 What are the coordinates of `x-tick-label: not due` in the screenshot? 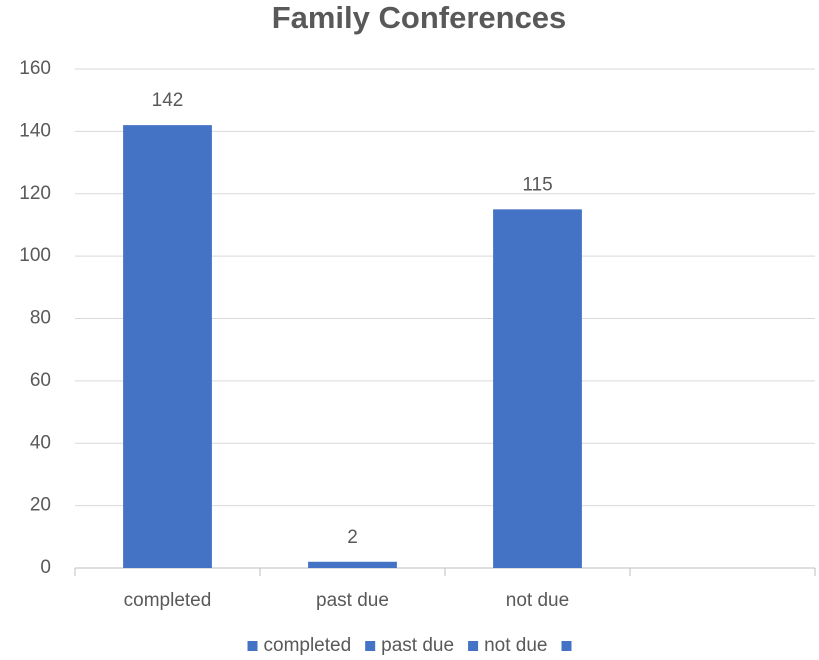 It's located at (537, 600).